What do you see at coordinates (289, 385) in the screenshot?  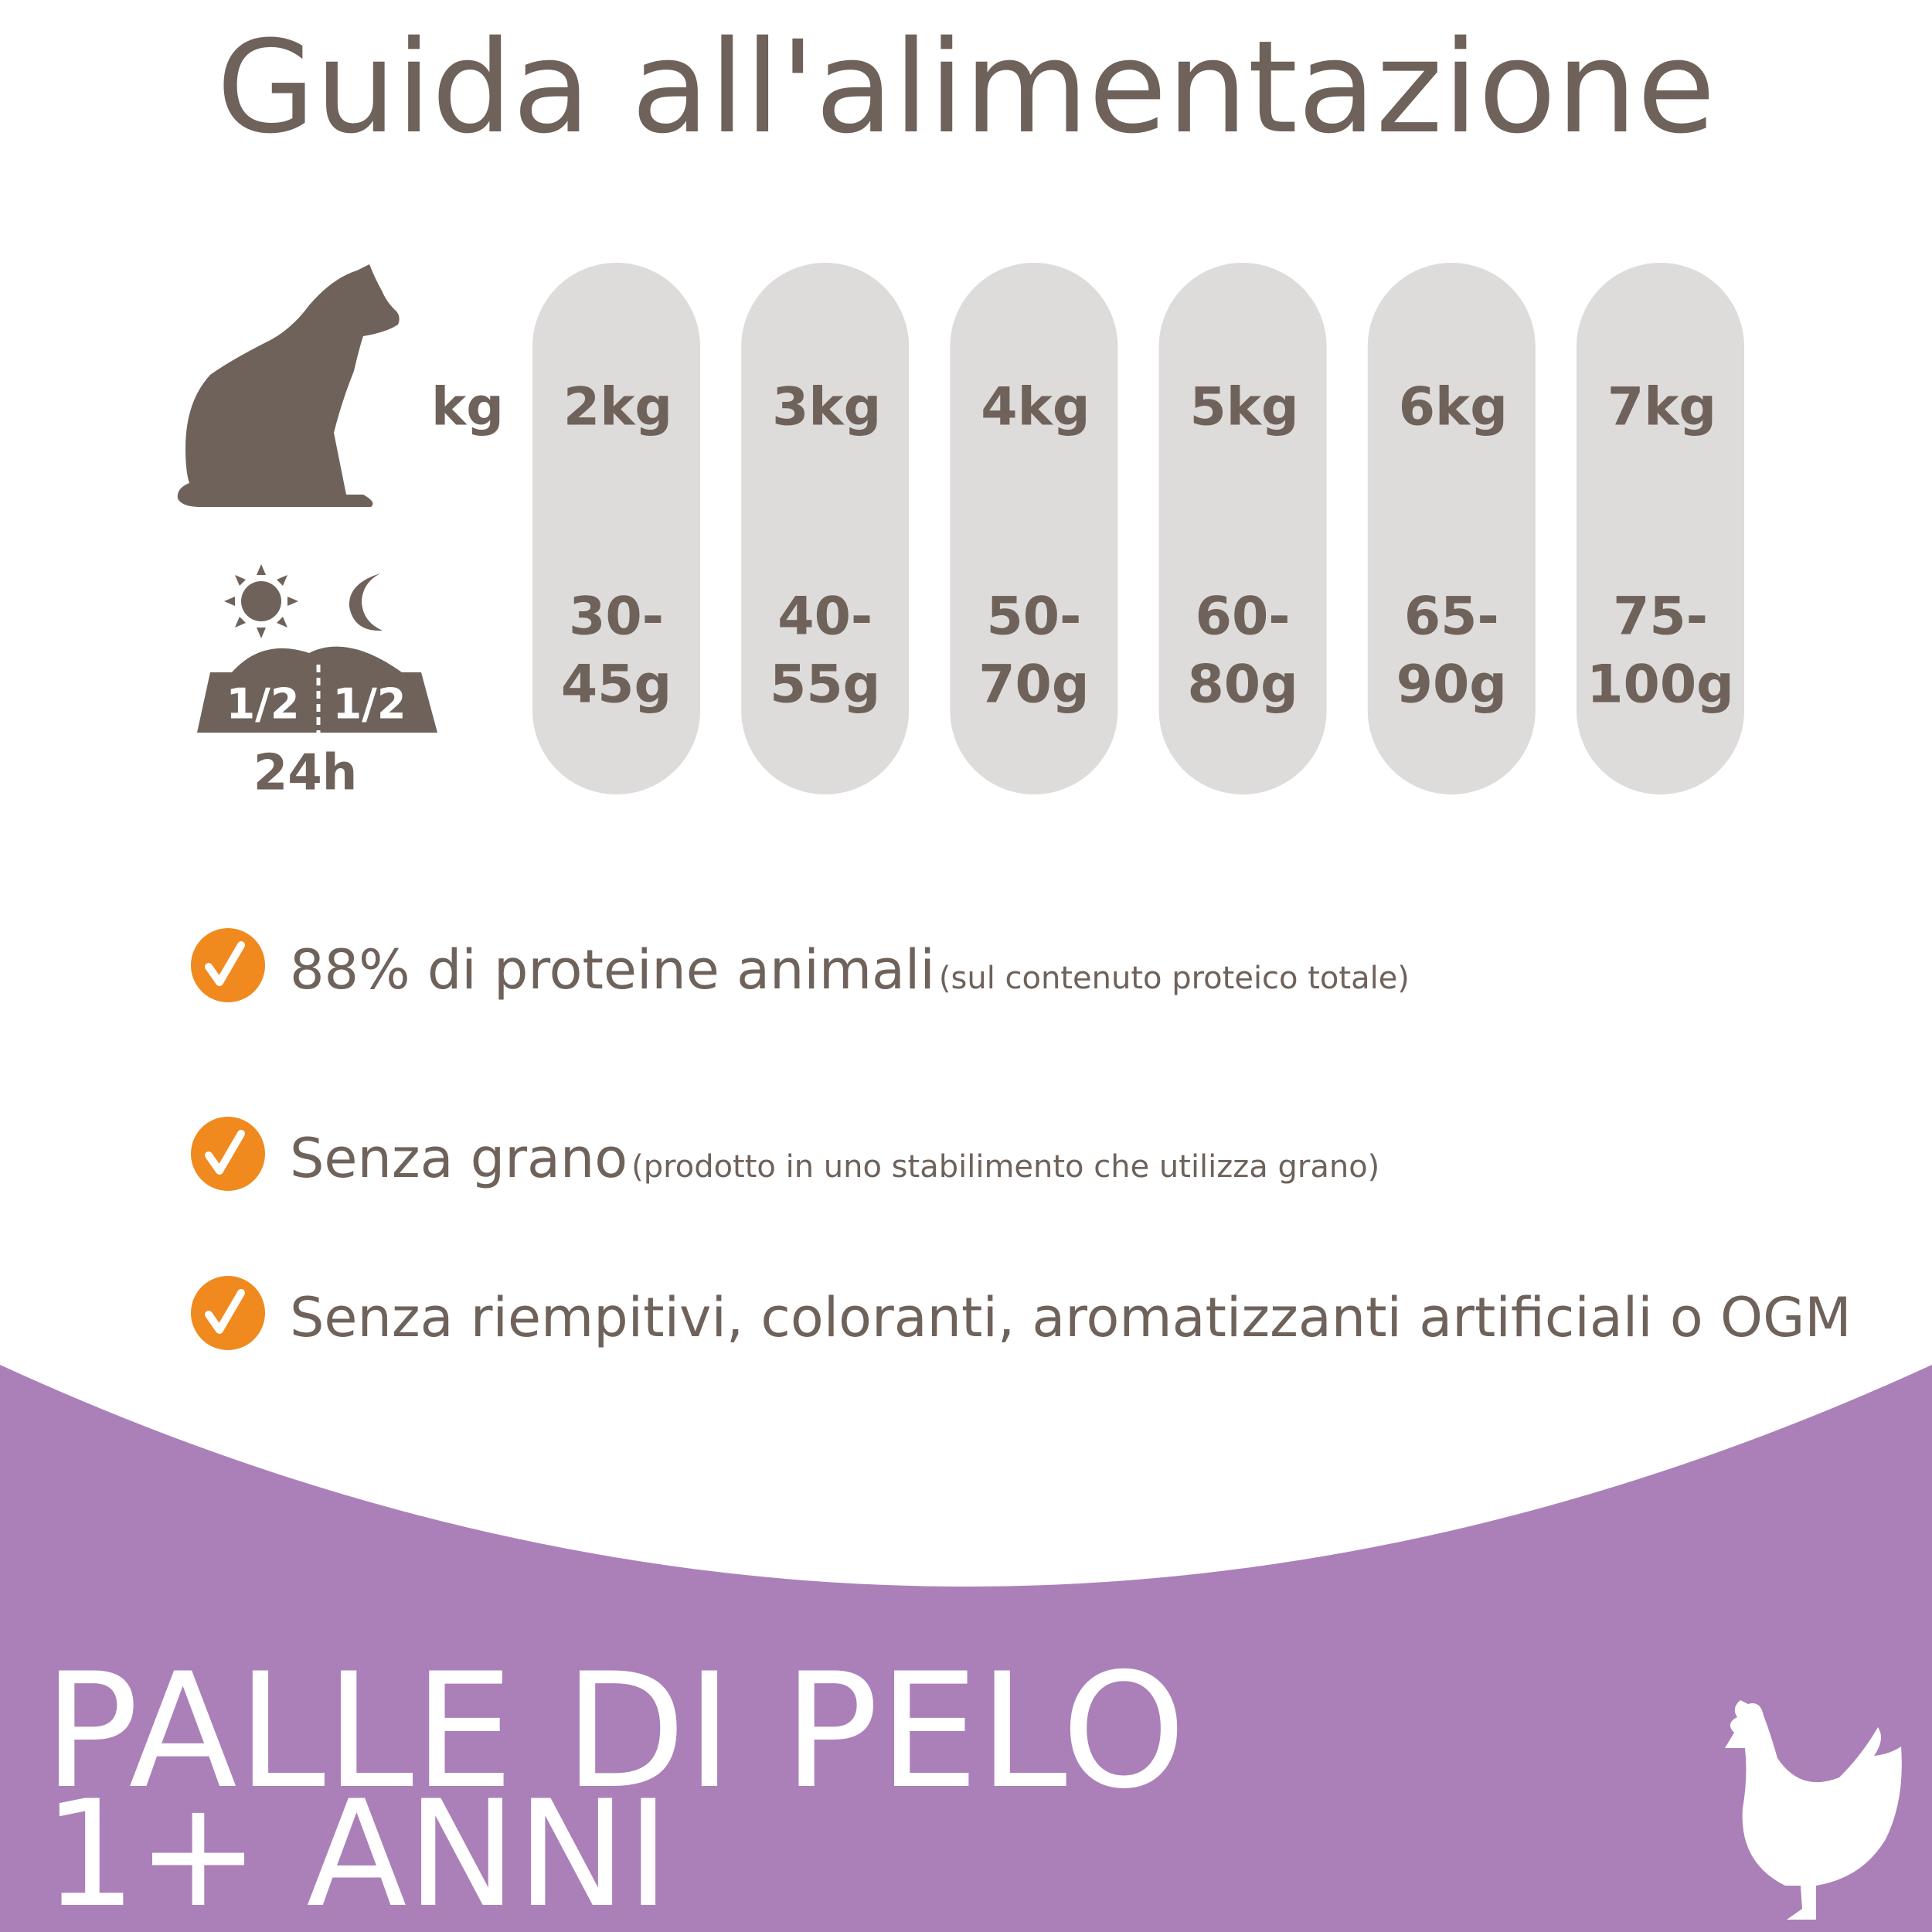 I see `cat-icon` at bounding box center [289, 385].